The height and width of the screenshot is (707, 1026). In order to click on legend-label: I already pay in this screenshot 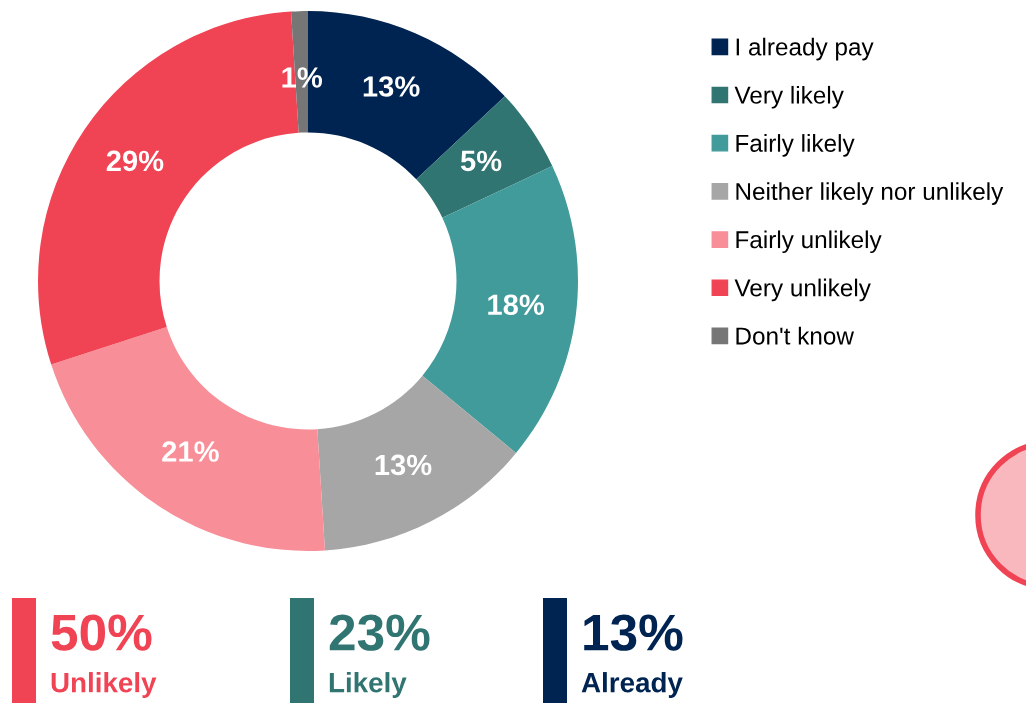, I will do `click(805, 49)`.